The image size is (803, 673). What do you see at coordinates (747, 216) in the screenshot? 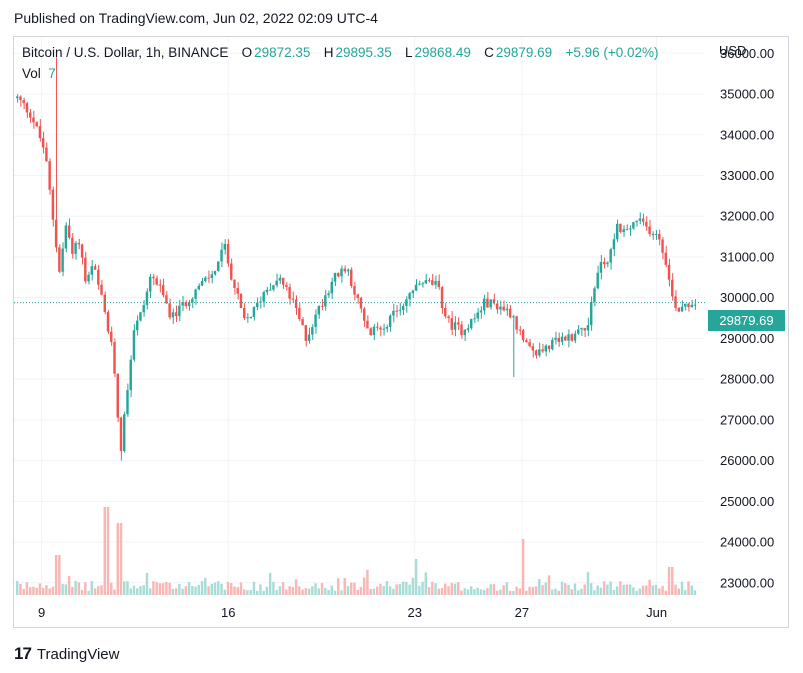
I see `price-tick-label: 32000.00` at bounding box center [747, 216].